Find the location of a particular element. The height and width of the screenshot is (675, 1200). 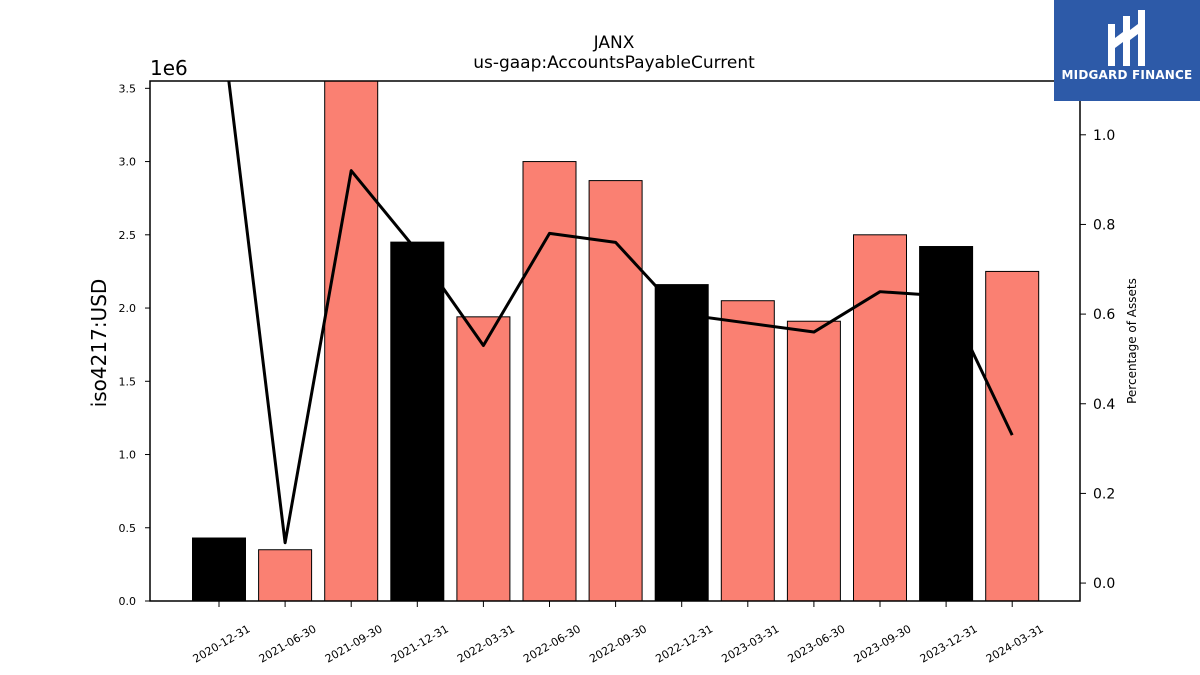

x-tick-label: 2023-06-30 is located at coordinates (817, 643).